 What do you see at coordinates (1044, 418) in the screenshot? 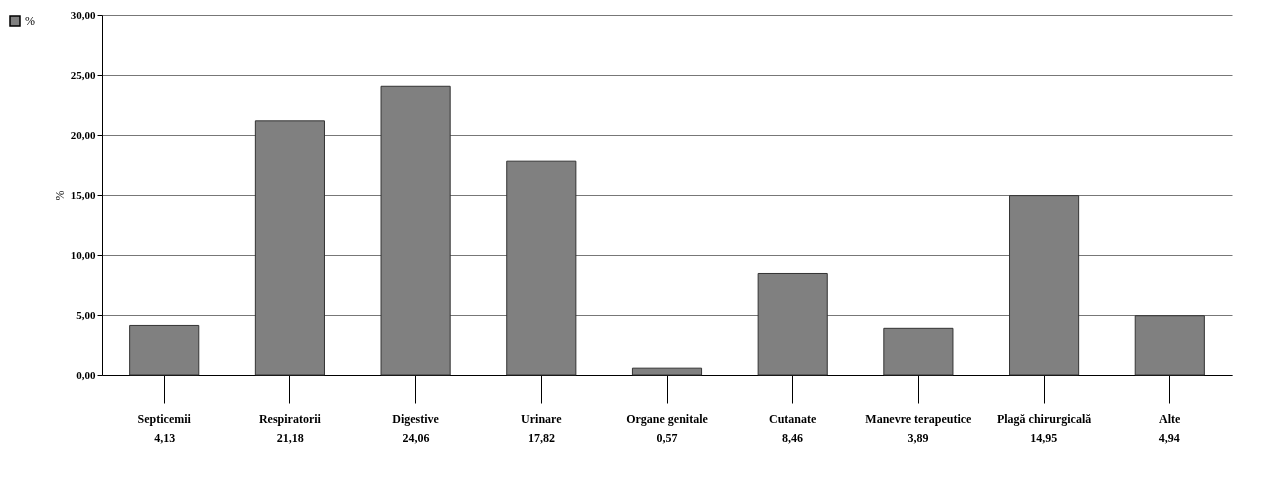
I see `x-tick-label: Plagă chirurgicală` at bounding box center [1044, 418].